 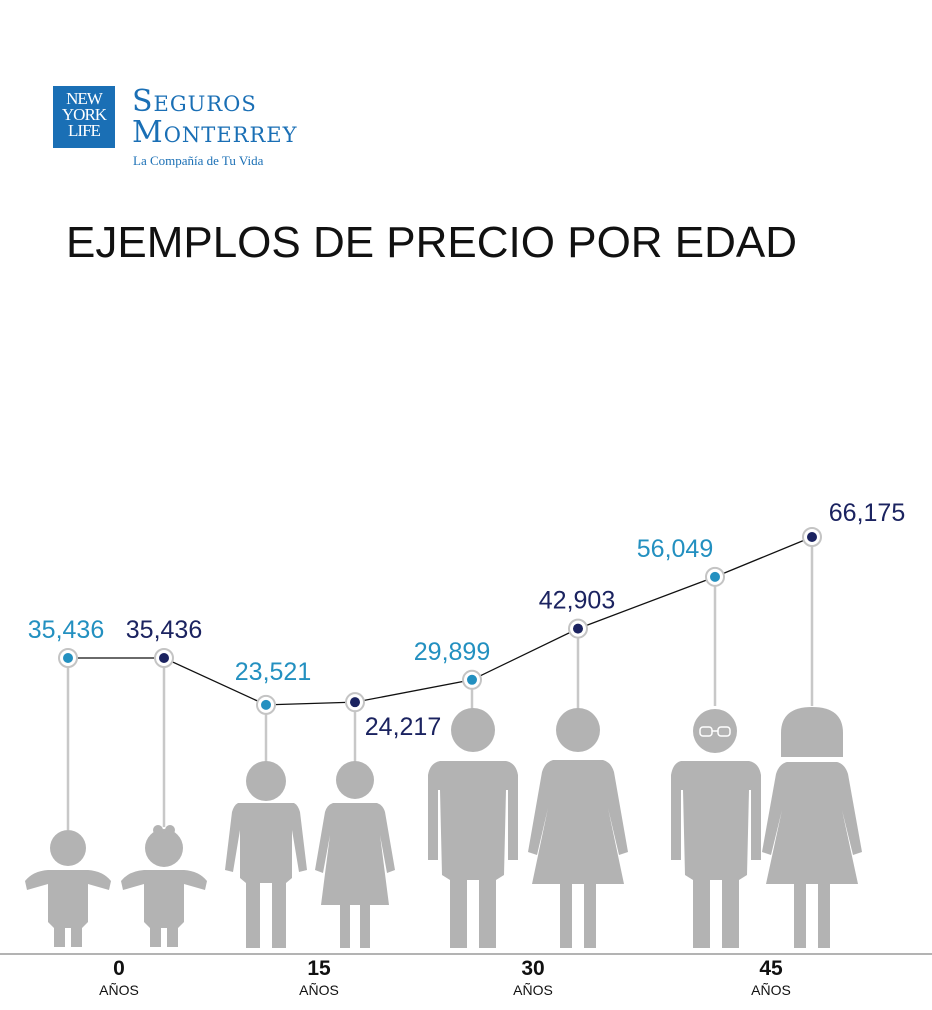 I want to click on value-label: 29,899, so click(x=452, y=652).